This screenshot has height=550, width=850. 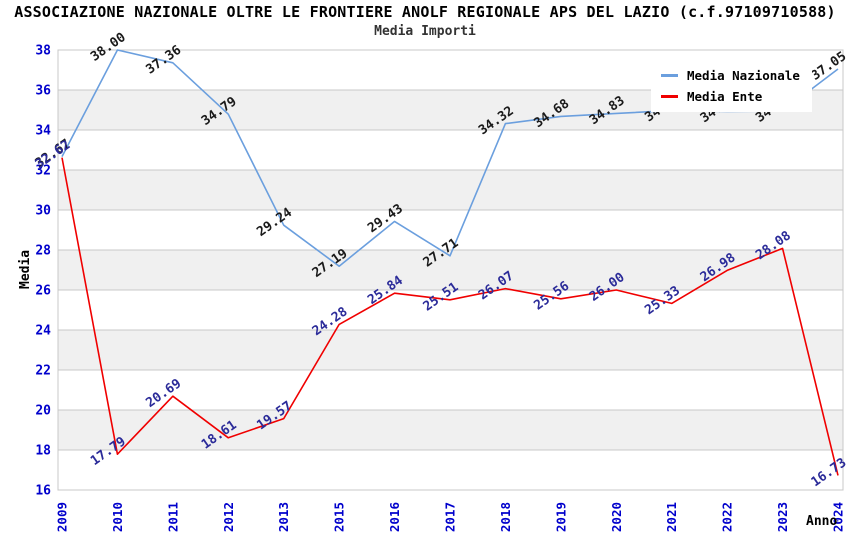 I want to click on y-tick-label: 18, so click(x=43, y=451).